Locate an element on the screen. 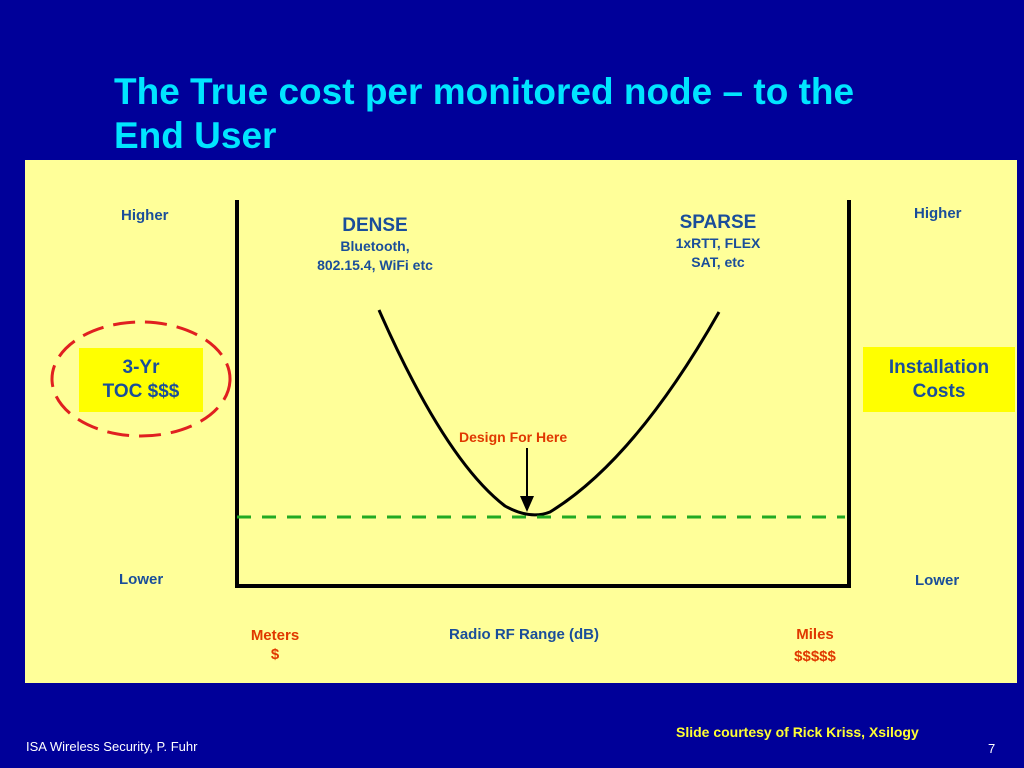  footer-presenter: ISA Wireless Security, P. Fuhr is located at coordinates (112, 746).